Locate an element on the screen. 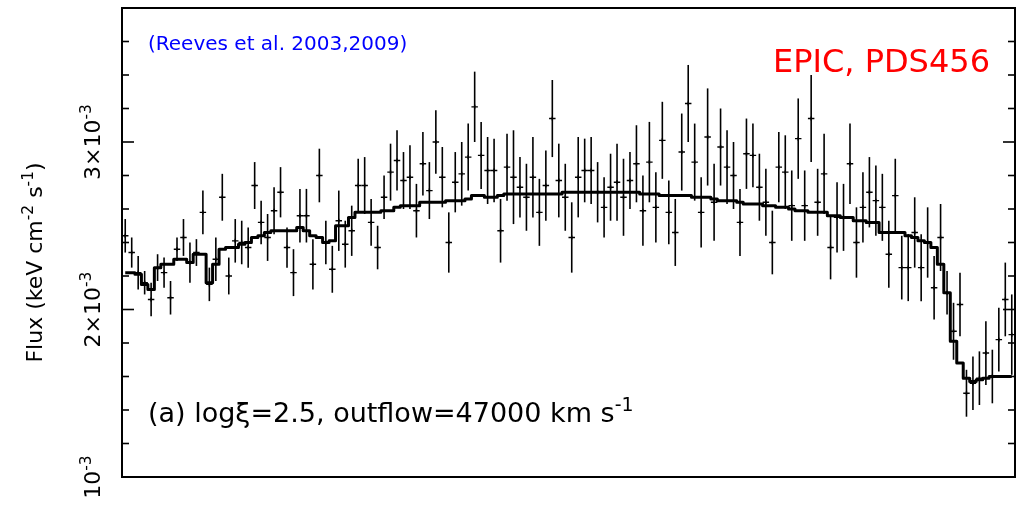  annotation: (a) logξ=2.5, outflow=47000 km s$^{-1}$ is located at coordinates (391, 410).